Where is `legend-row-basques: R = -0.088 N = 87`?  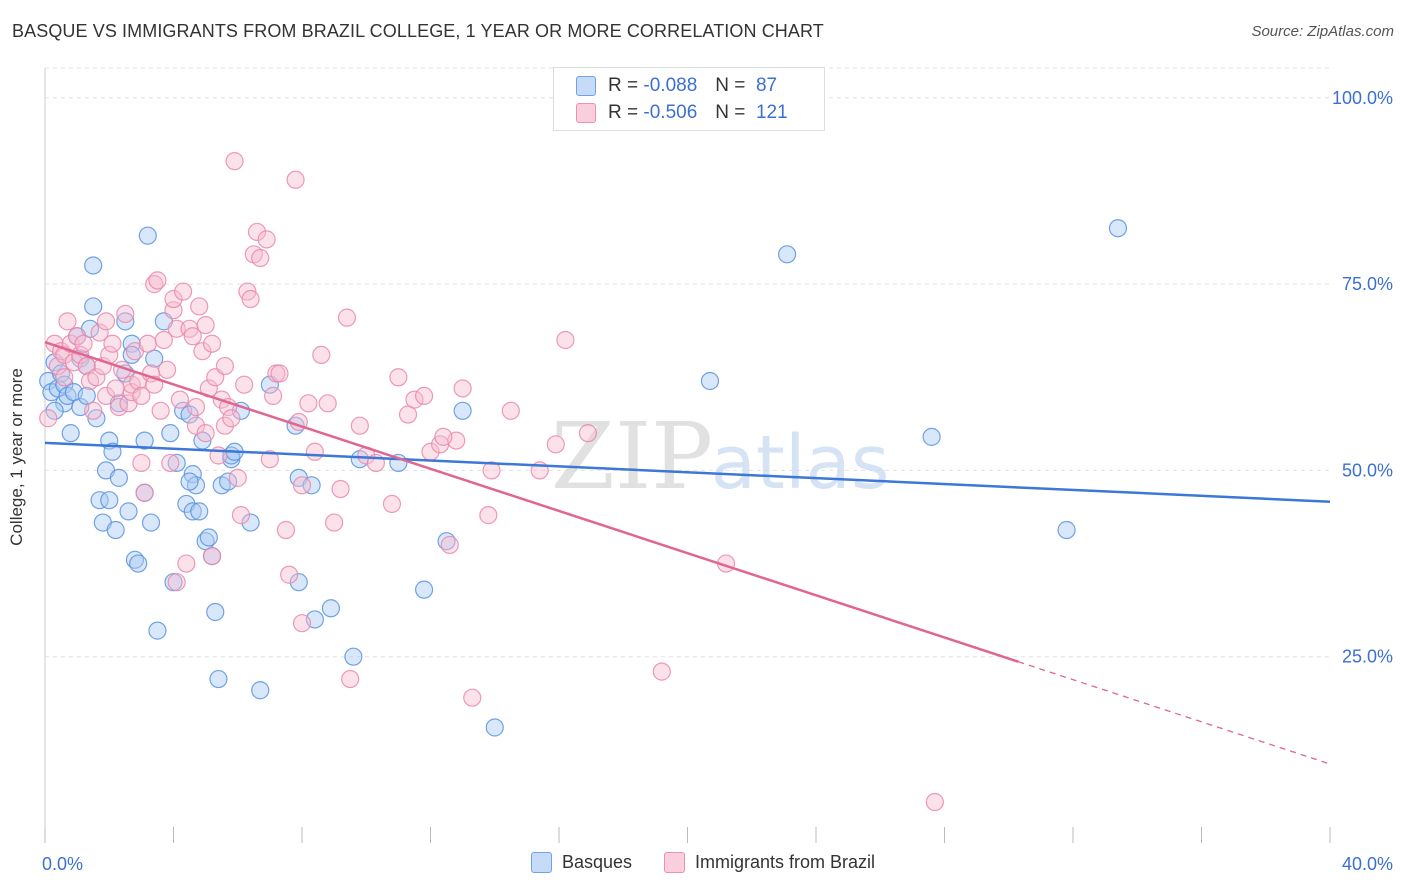
legend-row-basques: R = -0.088 N = 87 is located at coordinates (676, 86).